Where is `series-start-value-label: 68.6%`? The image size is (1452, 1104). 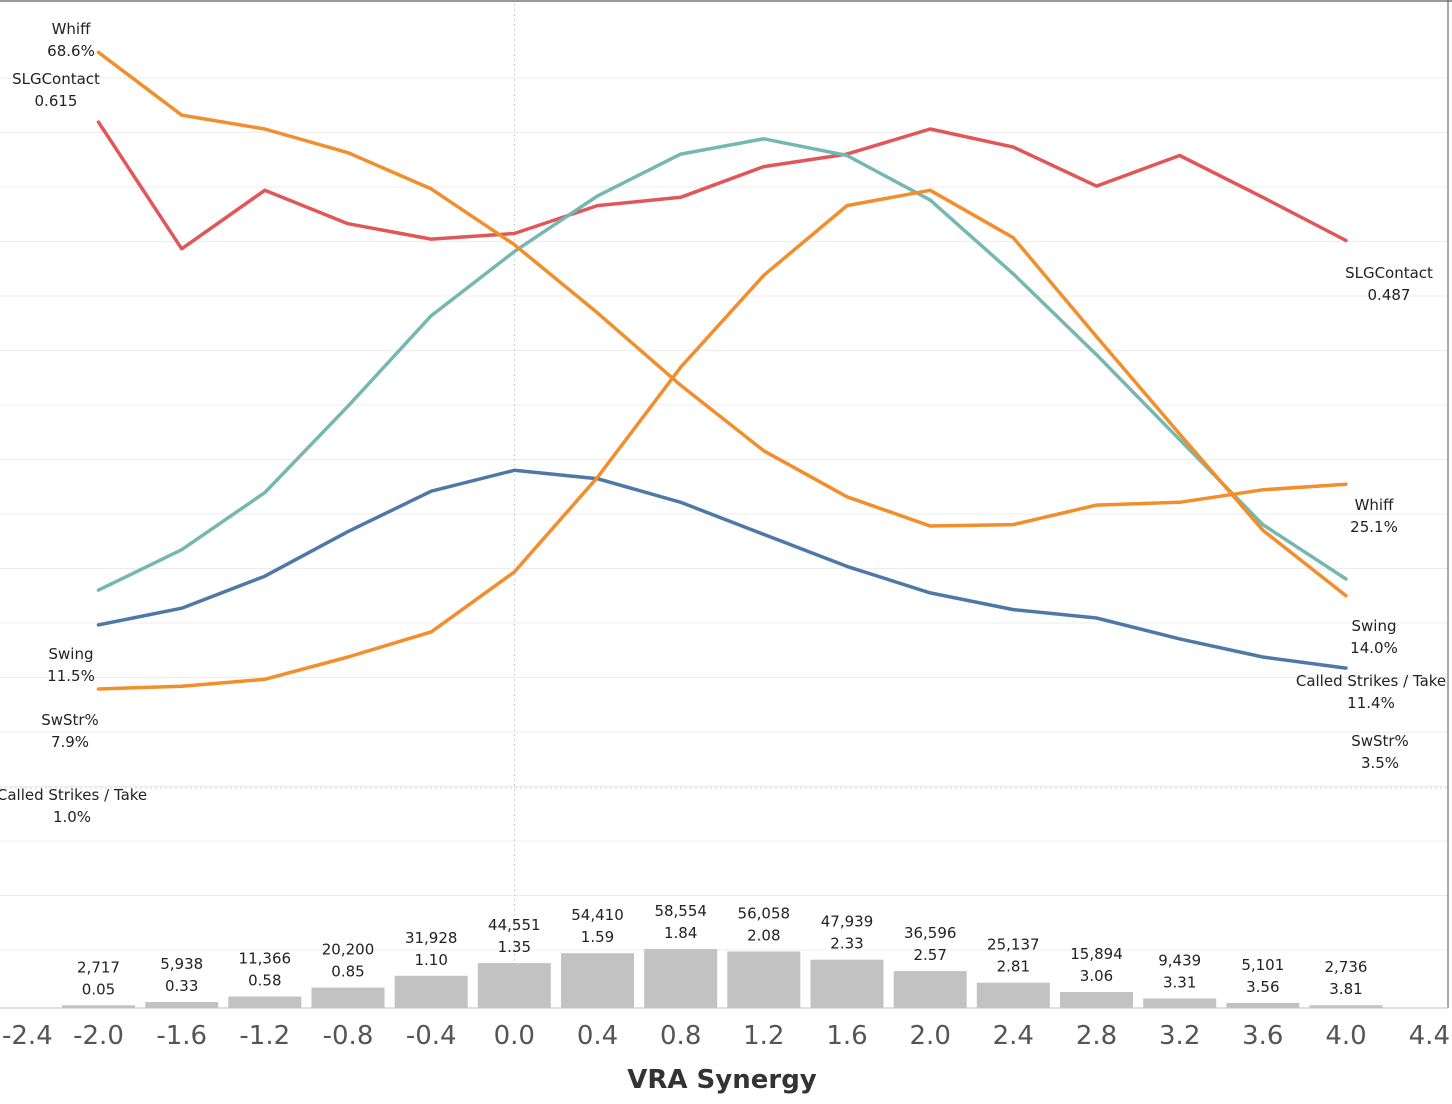
series-start-value-label: 68.6% is located at coordinates (71, 51).